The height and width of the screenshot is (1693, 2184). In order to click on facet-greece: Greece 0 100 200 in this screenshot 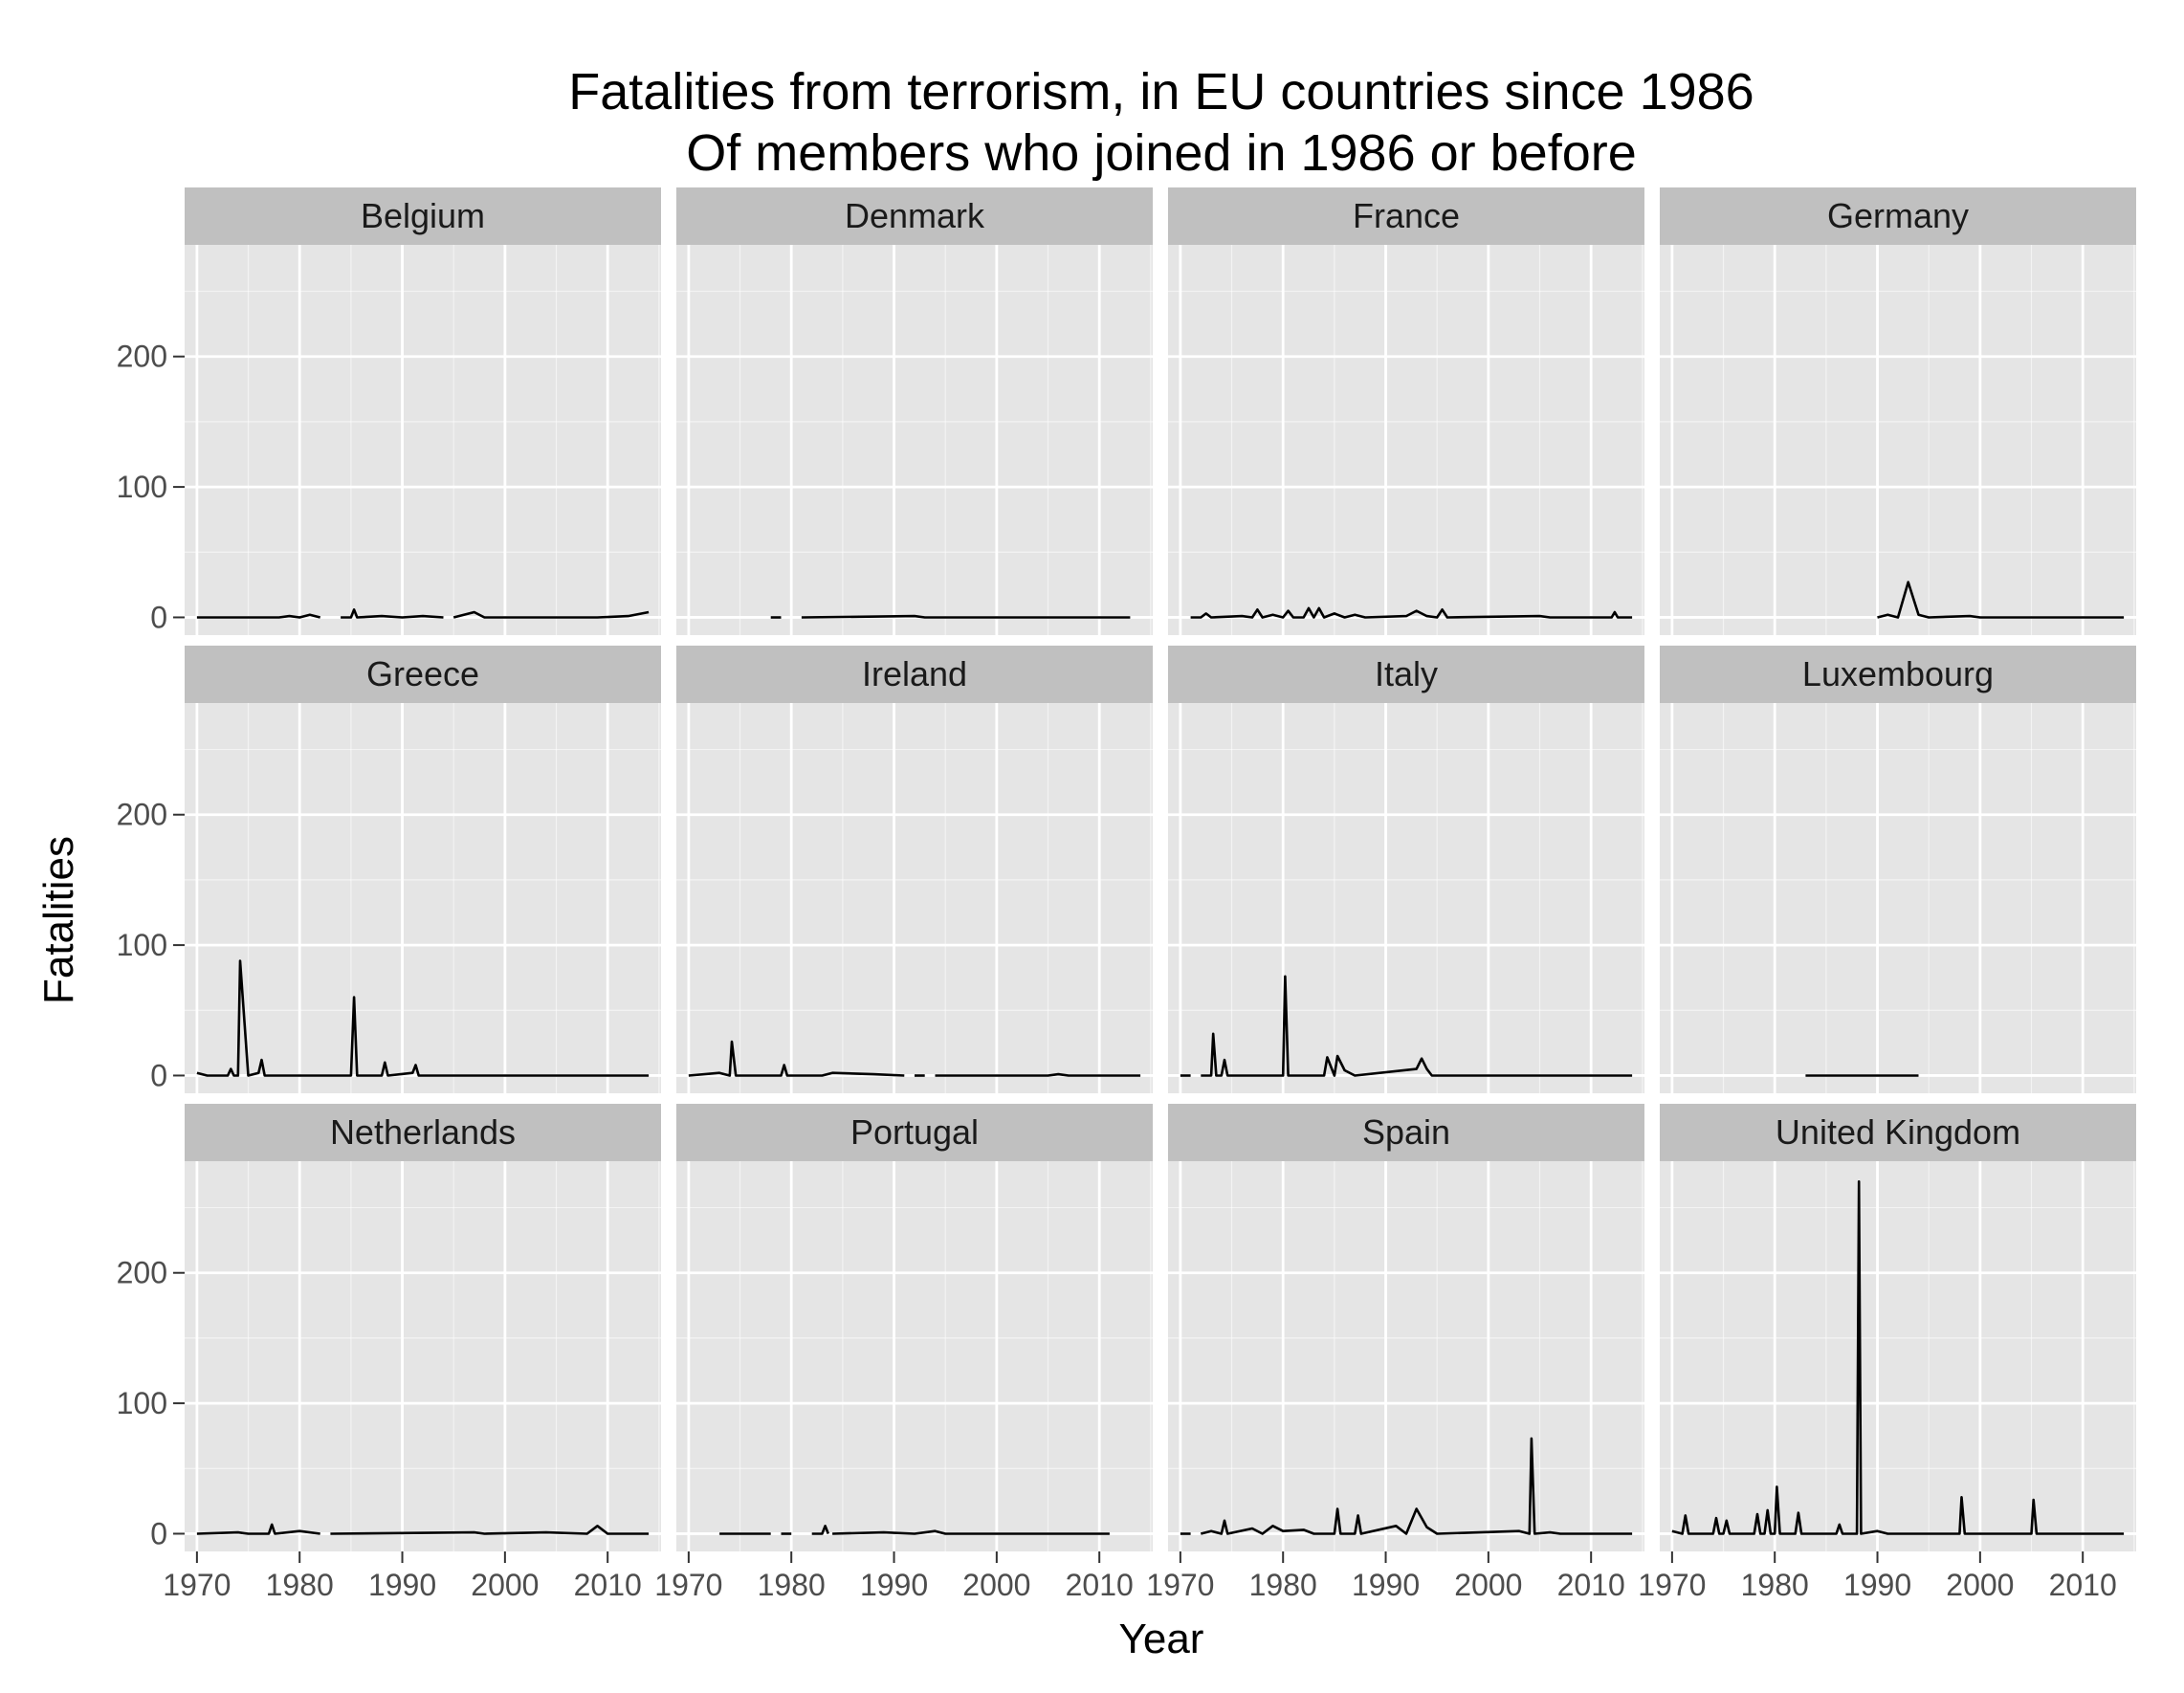, I will do `click(389, 869)`.